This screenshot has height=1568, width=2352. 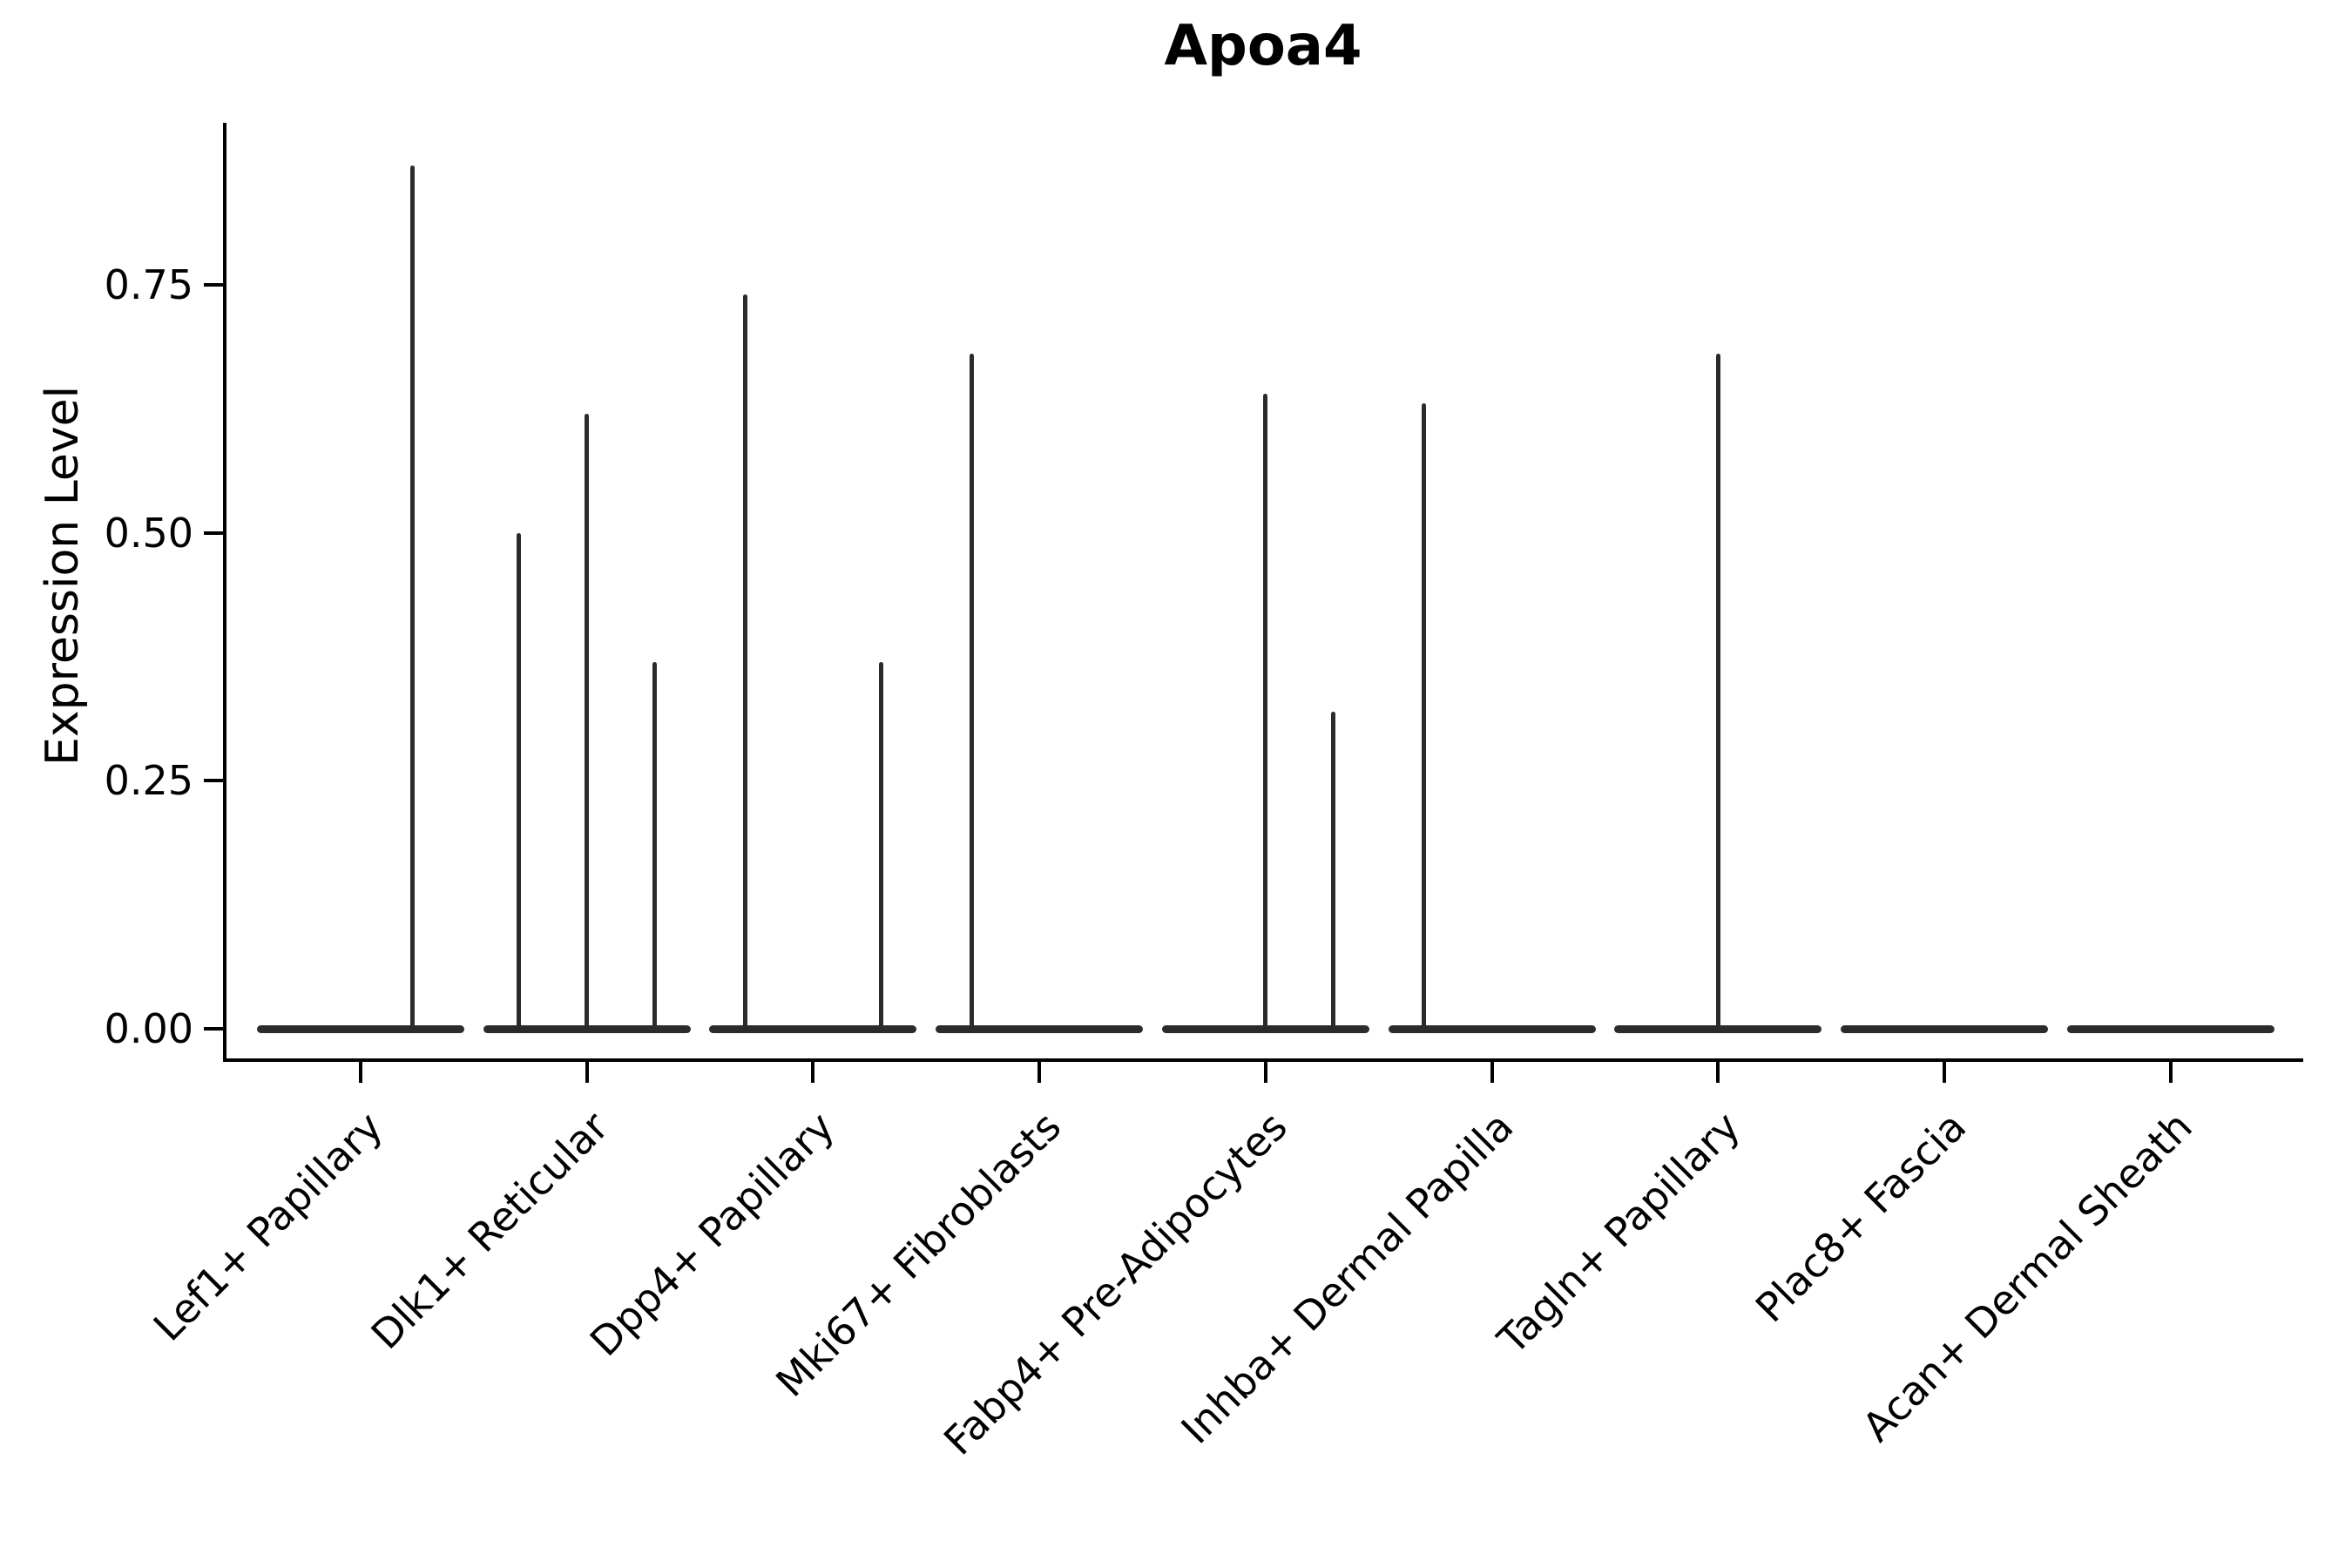 What do you see at coordinates (490, 1231) in the screenshot?
I see `x-tick-label: Dlk1+ Reticular` at bounding box center [490, 1231].